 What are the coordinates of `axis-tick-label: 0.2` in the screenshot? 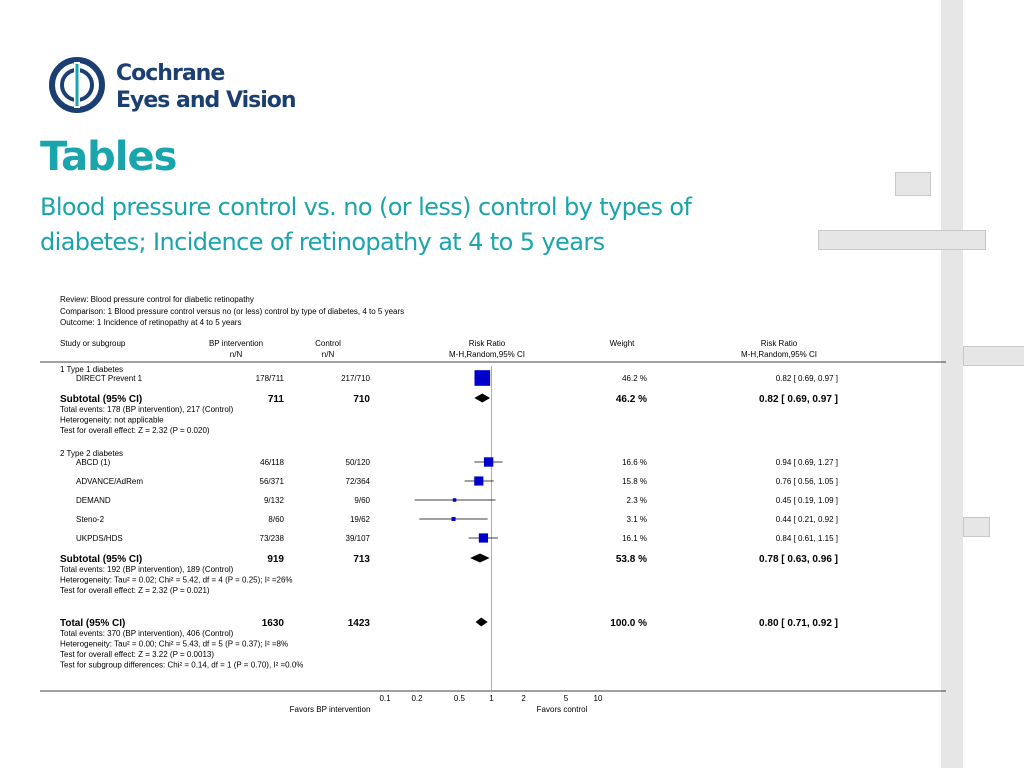 It's located at (417, 698).